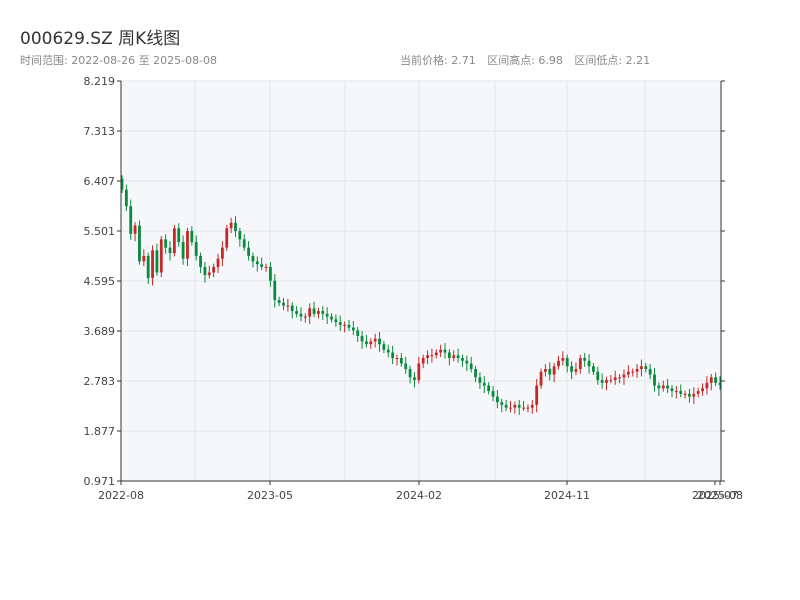  What do you see at coordinates (419, 495) in the screenshot?
I see `x-tick-label: 2024-02` at bounding box center [419, 495].